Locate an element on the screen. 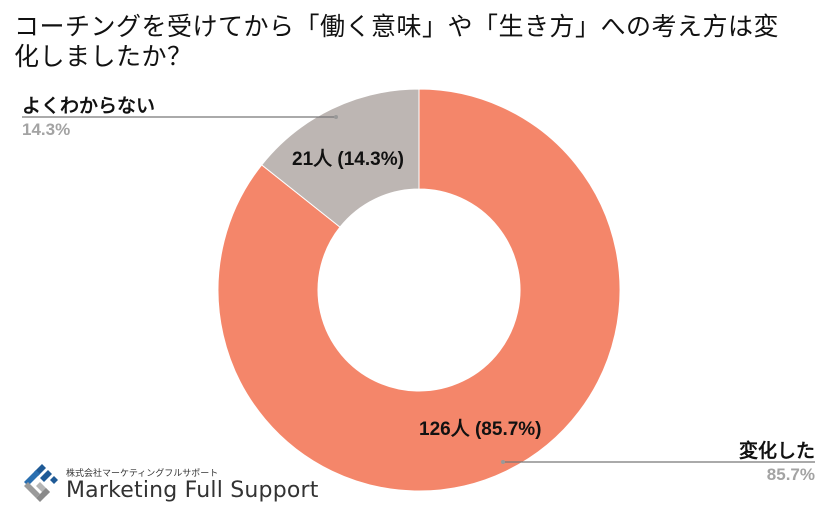  legend-label-unsure: よくわからない is located at coordinates (89, 106).